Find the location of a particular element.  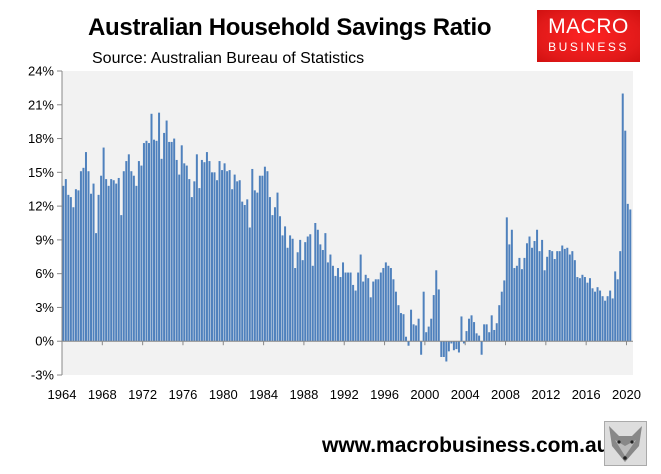

x-tick-label: 1976 is located at coordinates (182, 394).